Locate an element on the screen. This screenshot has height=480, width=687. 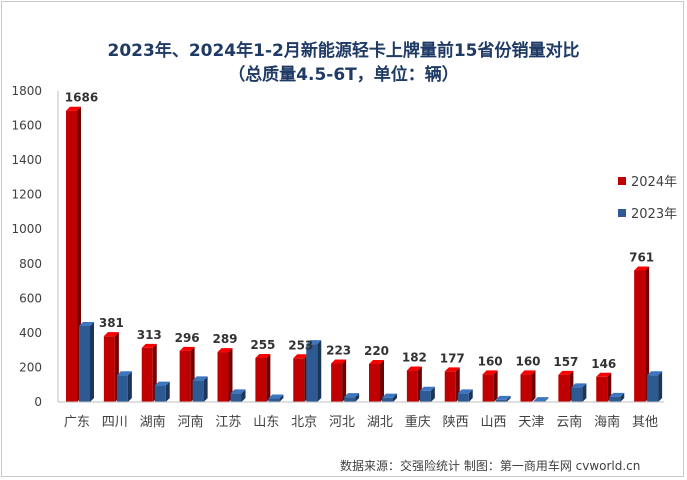
x-category-label: 湖北 is located at coordinates (380, 422).